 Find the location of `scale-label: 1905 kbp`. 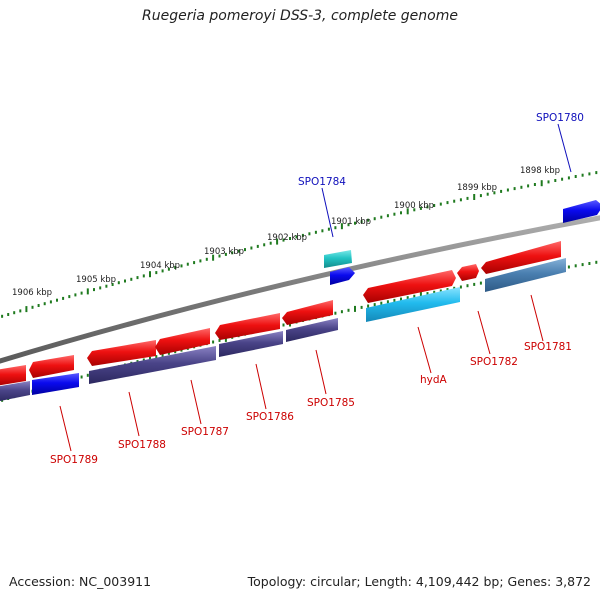

scale-label: 1905 kbp is located at coordinates (96, 280).